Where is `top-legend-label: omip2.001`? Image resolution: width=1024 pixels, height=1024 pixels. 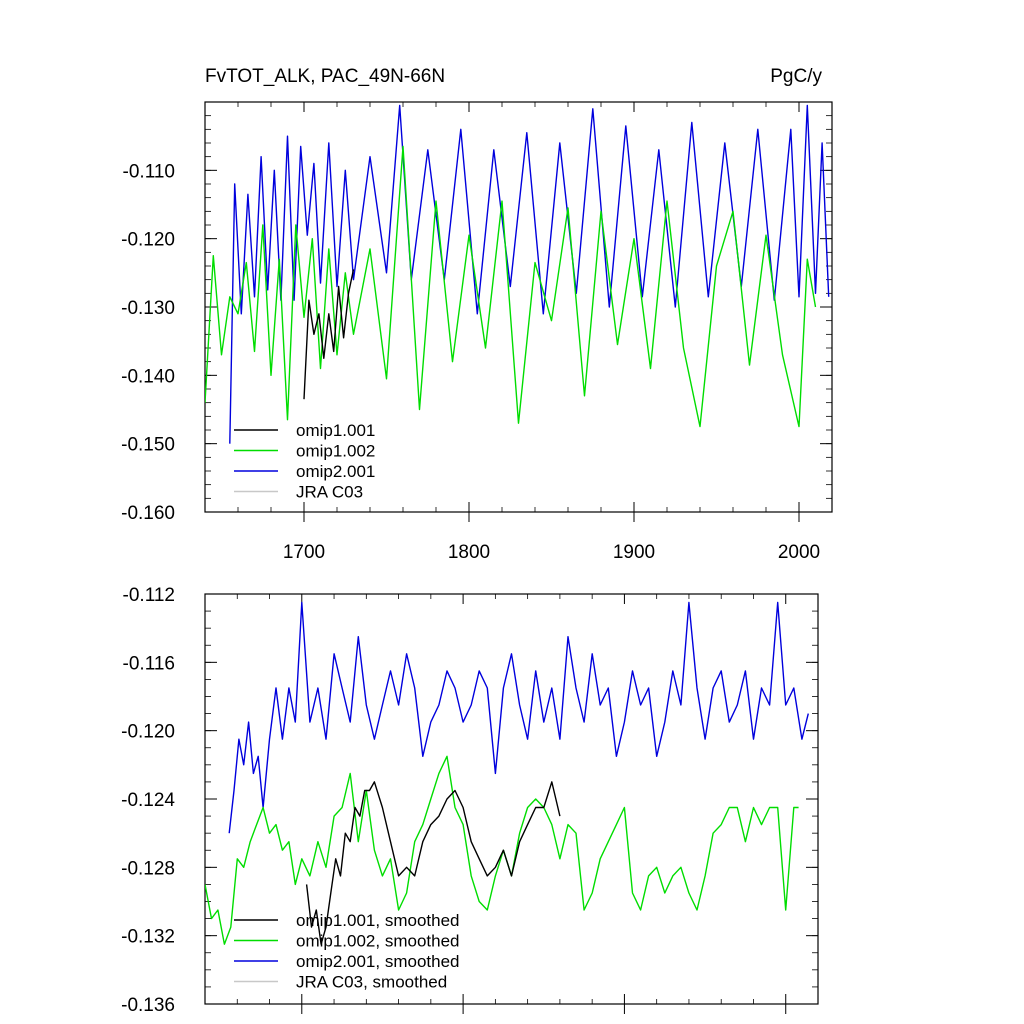 top-legend-label: omip2.001 is located at coordinates (335, 471).